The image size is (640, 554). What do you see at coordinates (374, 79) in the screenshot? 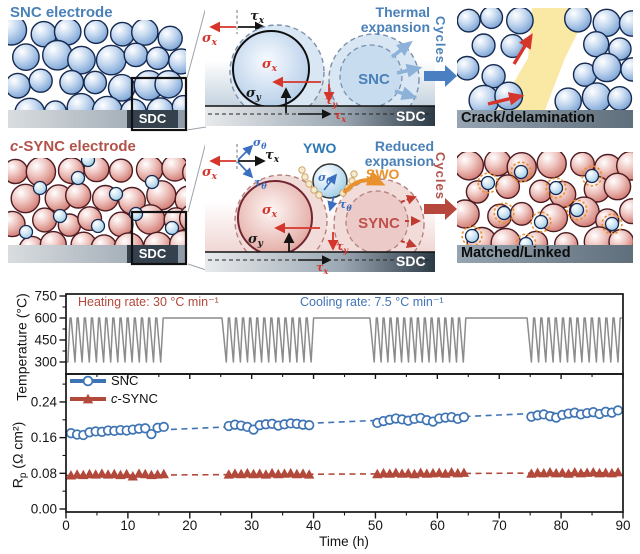
I see `snc-particle-label: SNC` at bounding box center [374, 79].